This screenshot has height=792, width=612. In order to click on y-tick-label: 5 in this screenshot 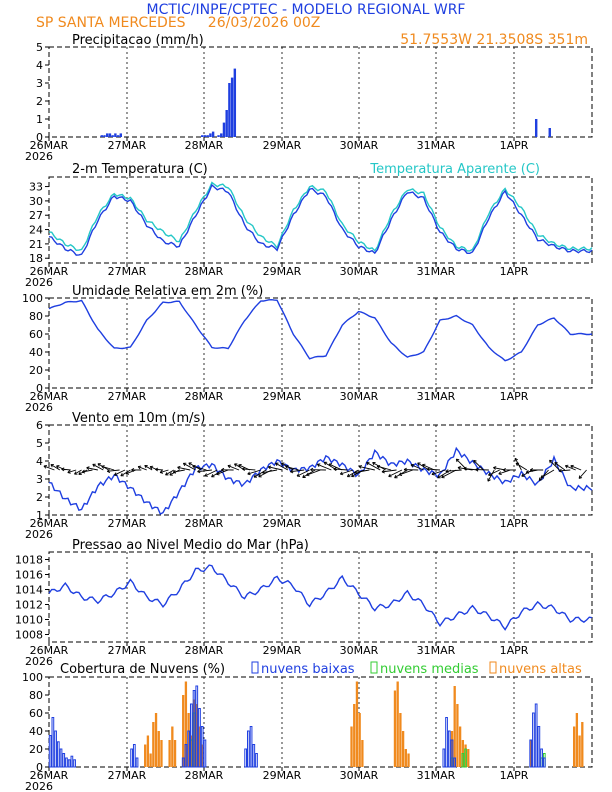, I will do `click(39, 47)`.